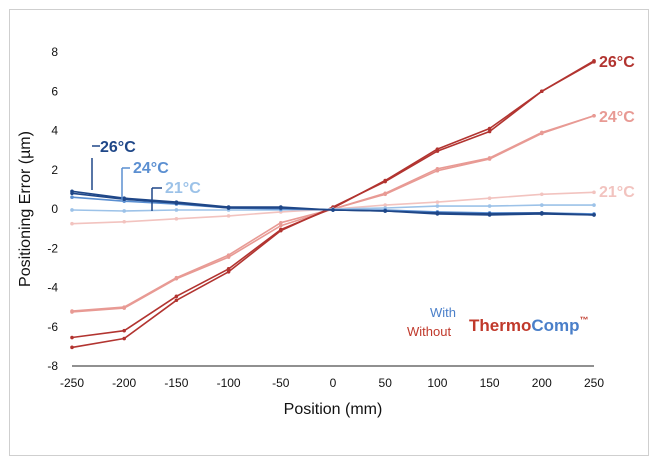  What do you see at coordinates (52, 366) in the screenshot?
I see `y-tick-label: -8` at bounding box center [52, 366].